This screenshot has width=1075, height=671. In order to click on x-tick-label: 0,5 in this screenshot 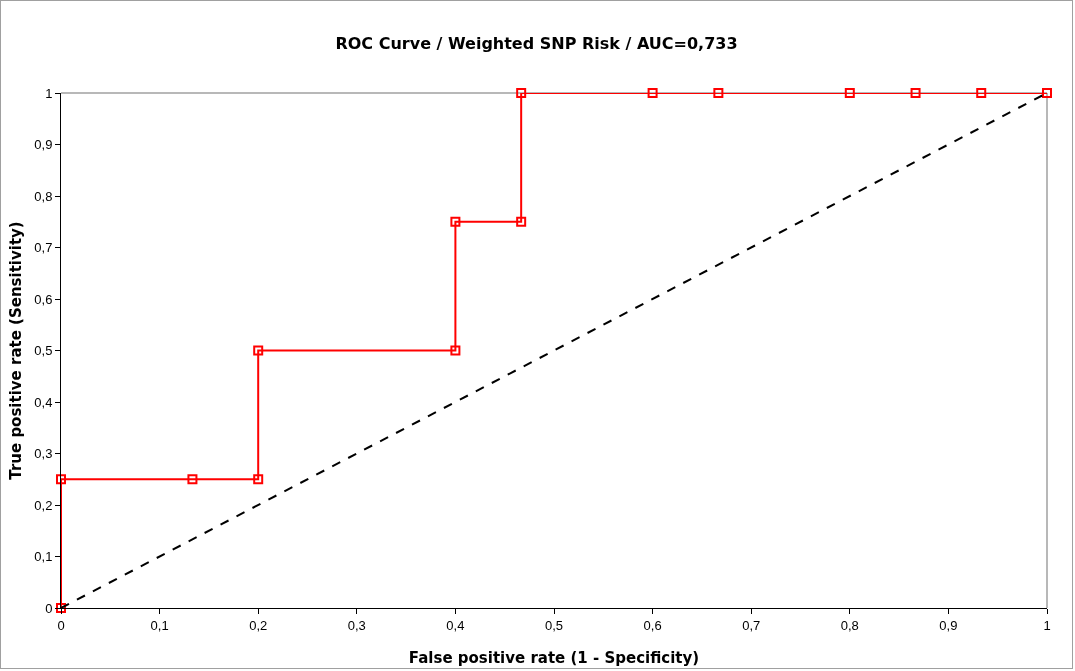, I will do `click(554, 625)`.